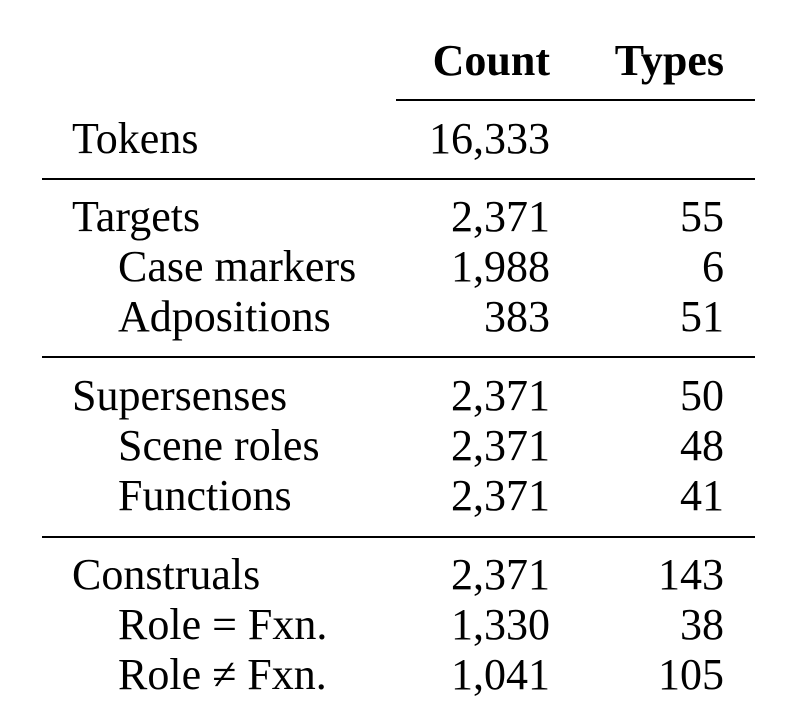 The height and width of the screenshot is (722, 788). Describe the element at coordinates (224, 316) in the screenshot. I see `row-label: Adpositions` at that location.